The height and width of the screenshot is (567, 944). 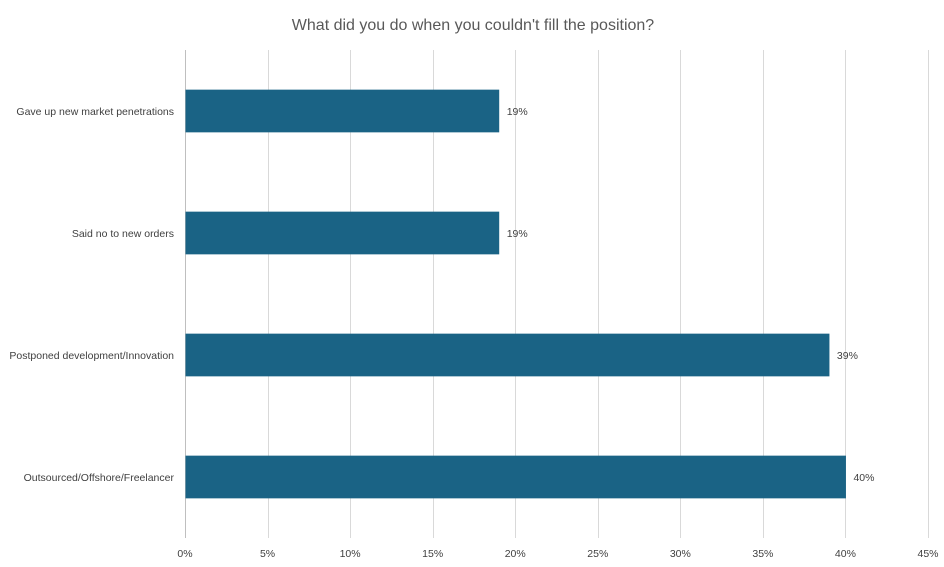 What do you see at coordinates (847, 356) in the screenshot?
I see `data-label: 39%` at bounding box center [847, 356].